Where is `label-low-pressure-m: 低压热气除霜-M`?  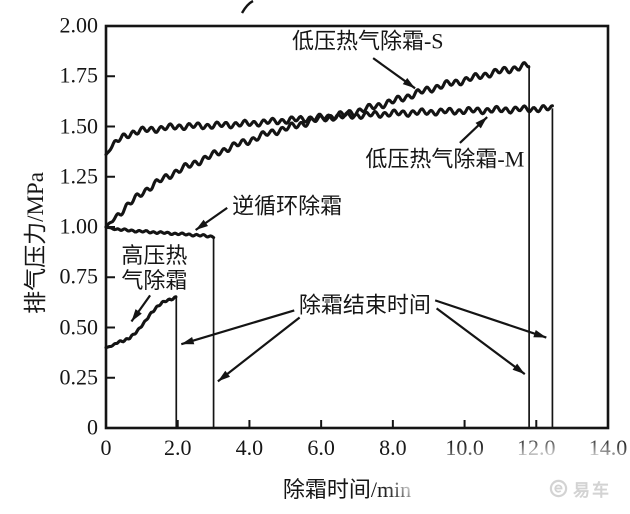 label-low-pressure-m: 低压热气除霜-M is located at coordinates (445, 159).